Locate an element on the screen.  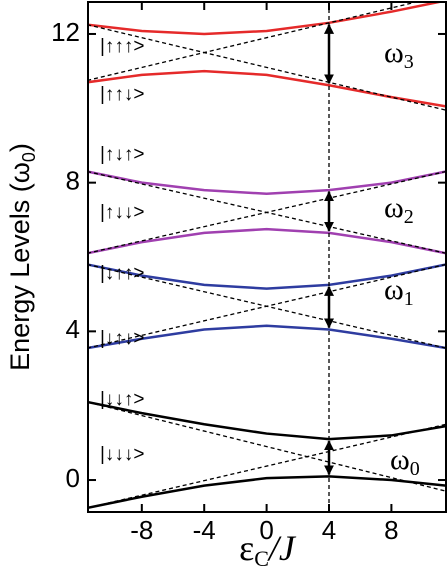
x-tick-label: 8 is located at coordinates (391, 530).